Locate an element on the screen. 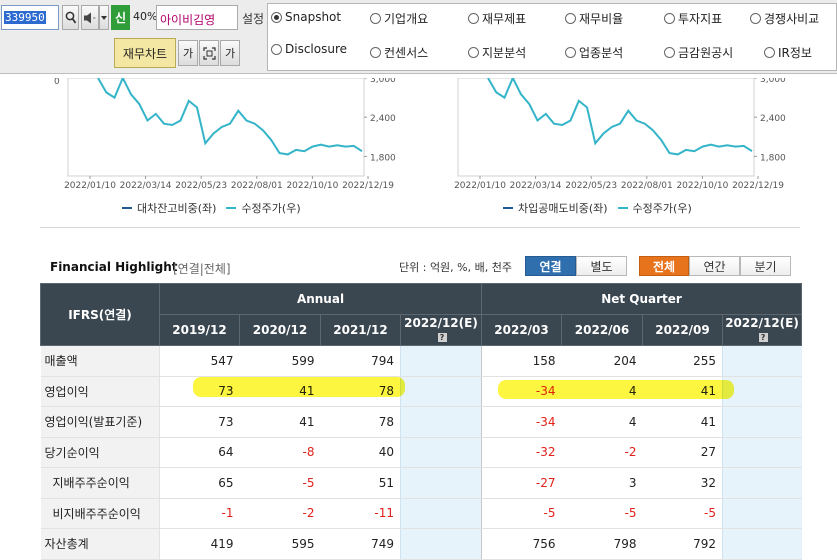 The image size is (837, 560). menu-item-competitor-comparison: 경쟁사비교 is located at coordinates (784, 18).